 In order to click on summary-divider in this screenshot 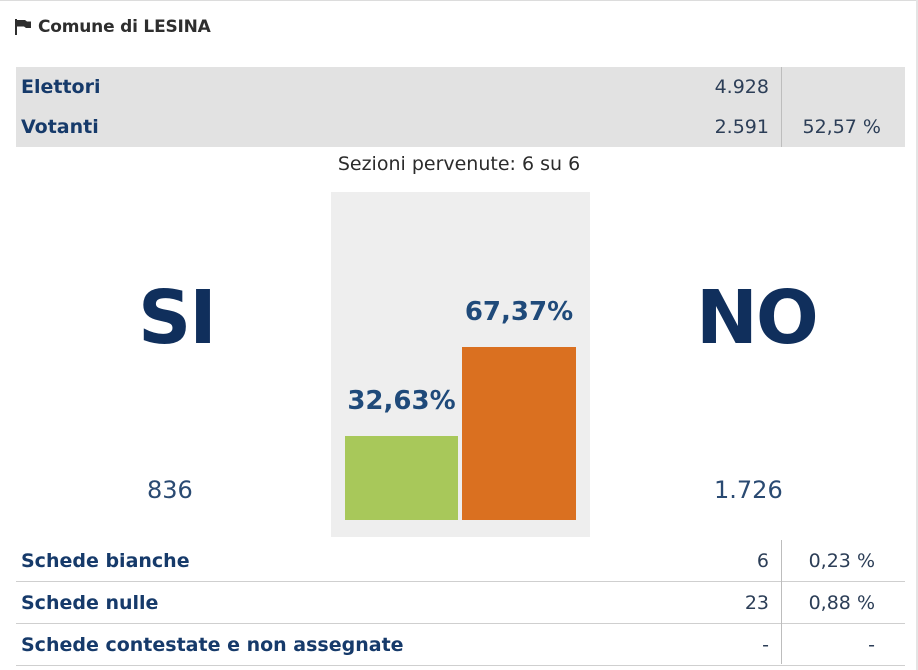, I will do `click(781, 107)`.